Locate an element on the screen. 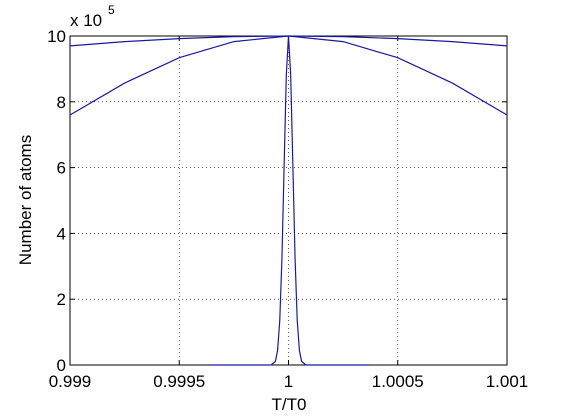 The height and width of the screenshot is (420, 561). series-line is located at coordinates (288, 41).